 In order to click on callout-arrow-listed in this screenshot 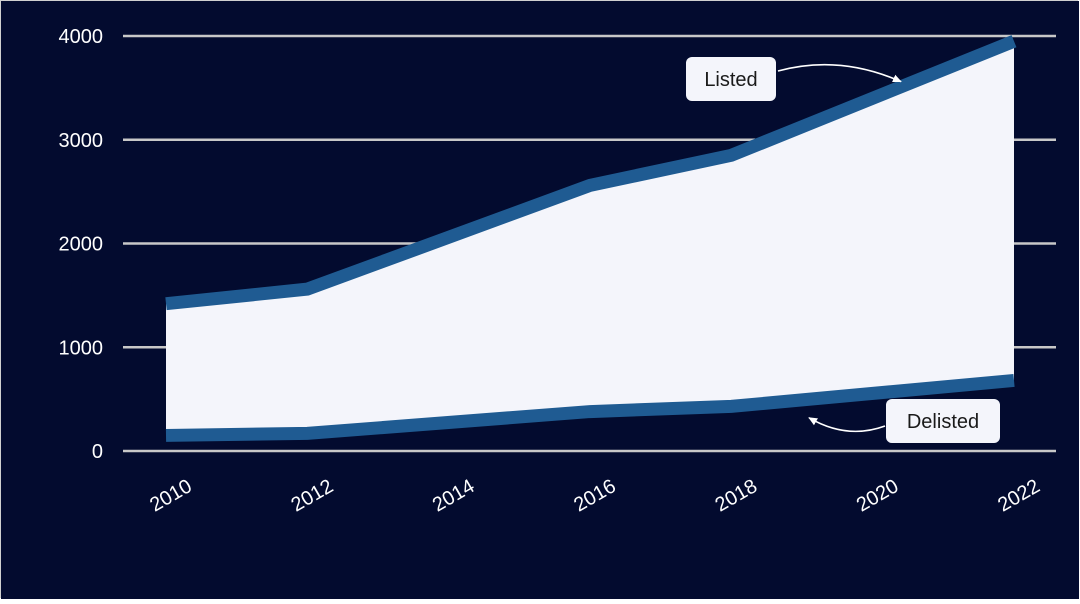, I will do `click(839, 73)`.